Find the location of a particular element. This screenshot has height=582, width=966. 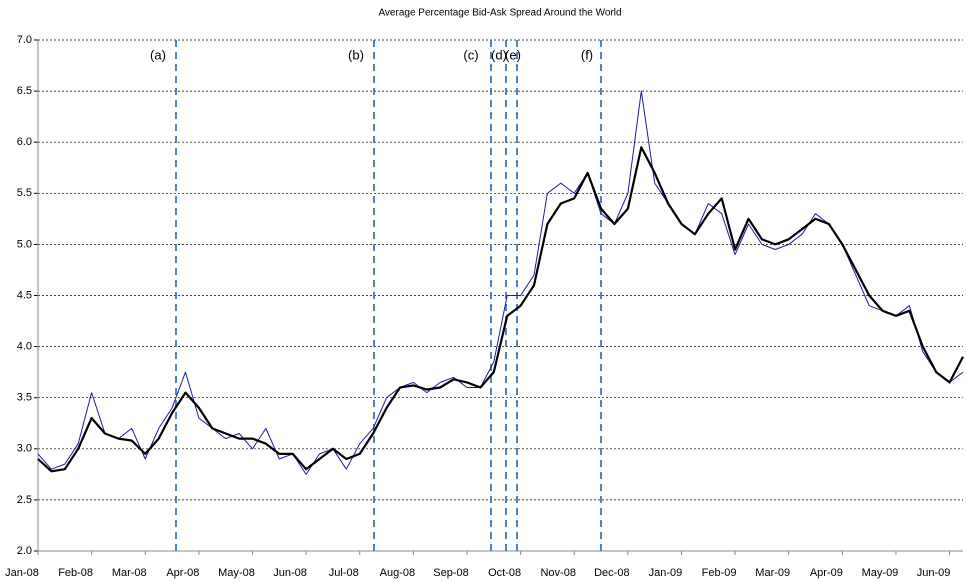

y-tick-label: 3.0 is located at coordinates (24, 449).